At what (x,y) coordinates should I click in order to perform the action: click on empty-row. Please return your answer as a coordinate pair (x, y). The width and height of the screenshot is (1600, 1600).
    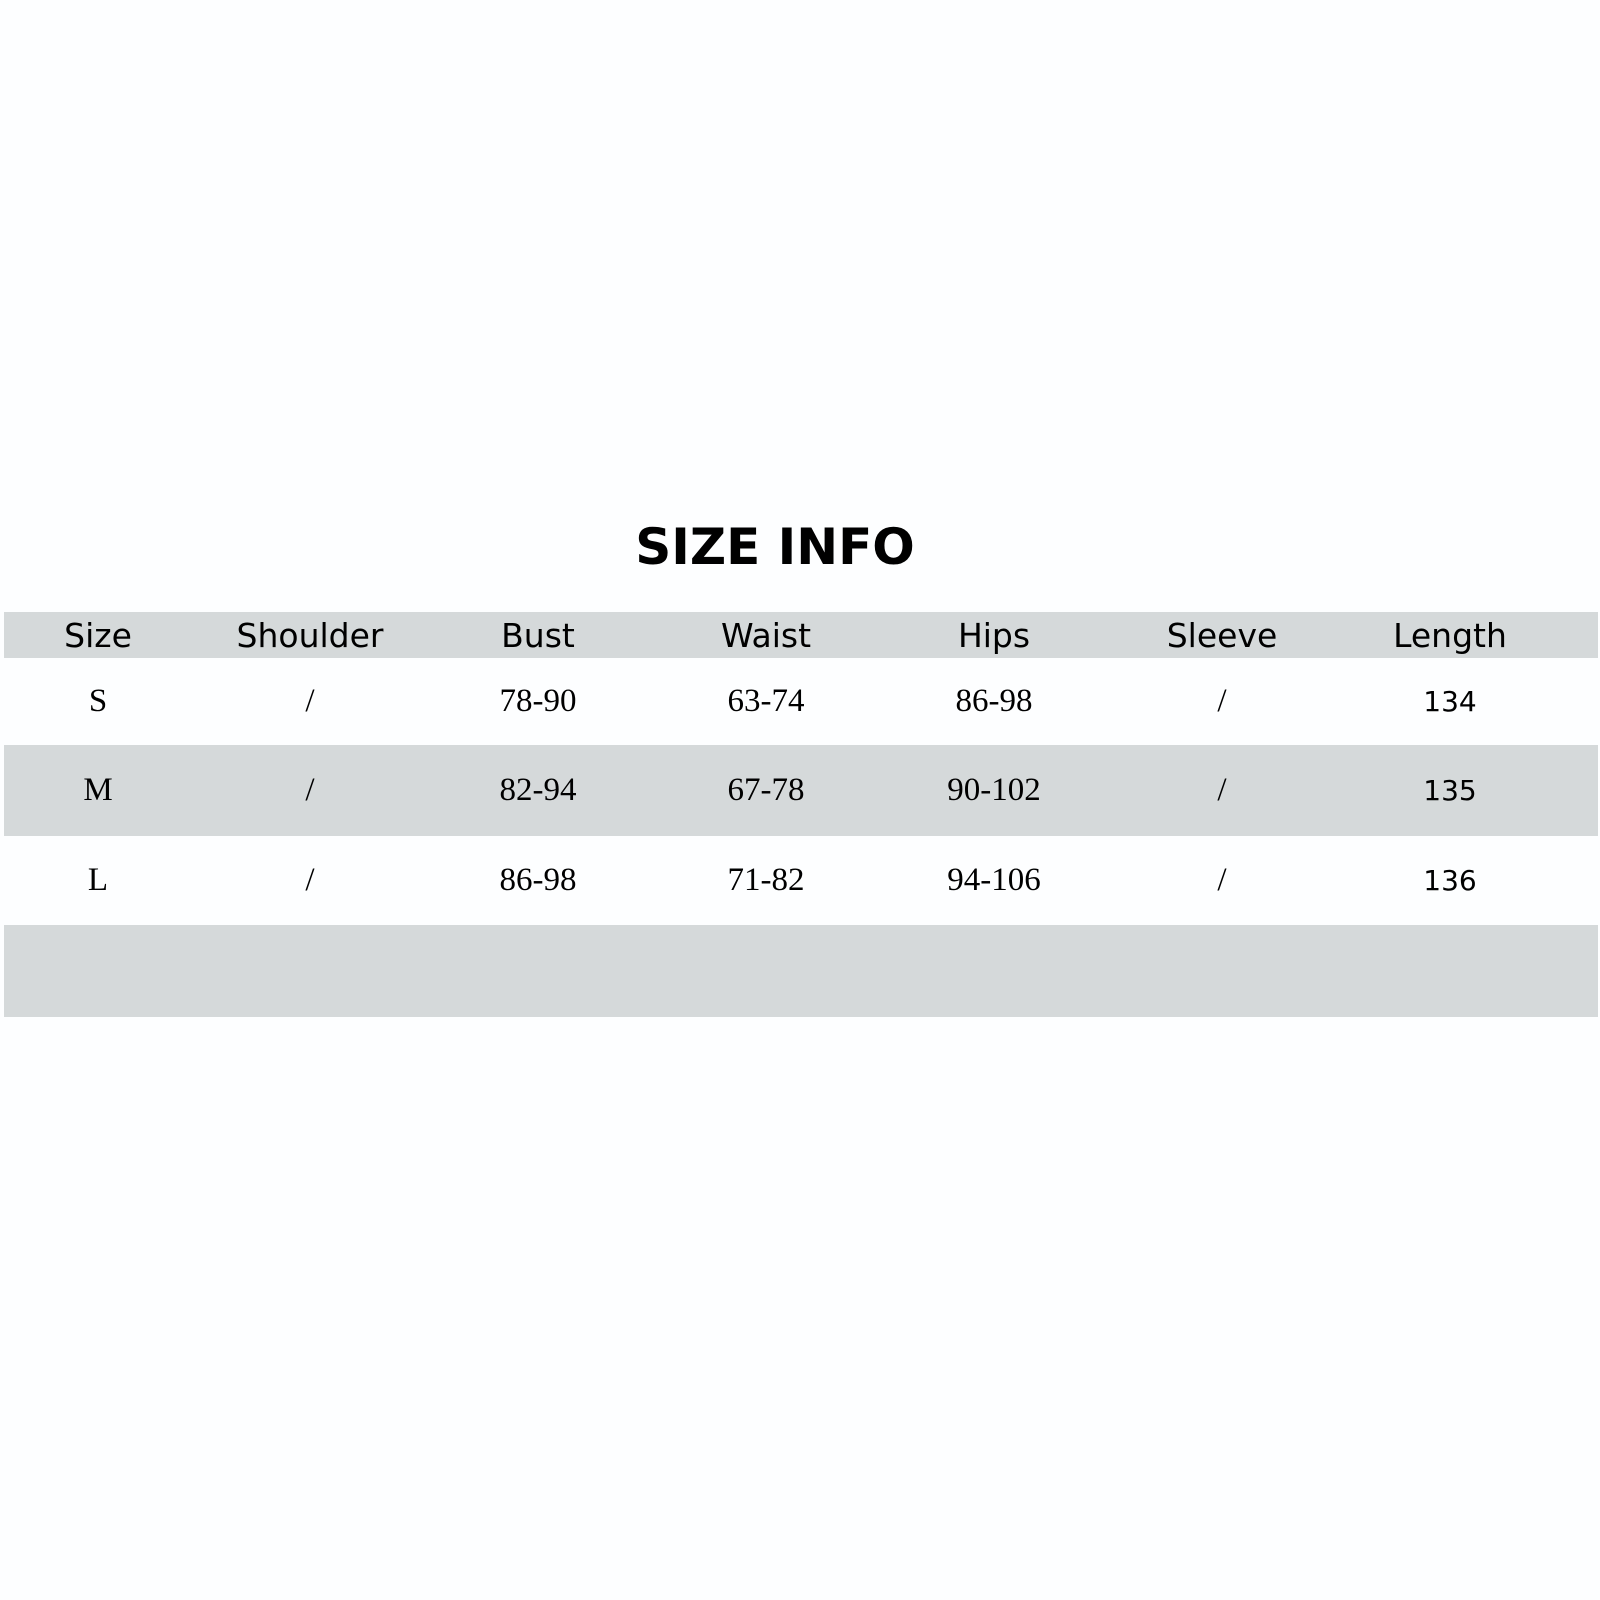
    Looking at the image, I should click on (801, 971).